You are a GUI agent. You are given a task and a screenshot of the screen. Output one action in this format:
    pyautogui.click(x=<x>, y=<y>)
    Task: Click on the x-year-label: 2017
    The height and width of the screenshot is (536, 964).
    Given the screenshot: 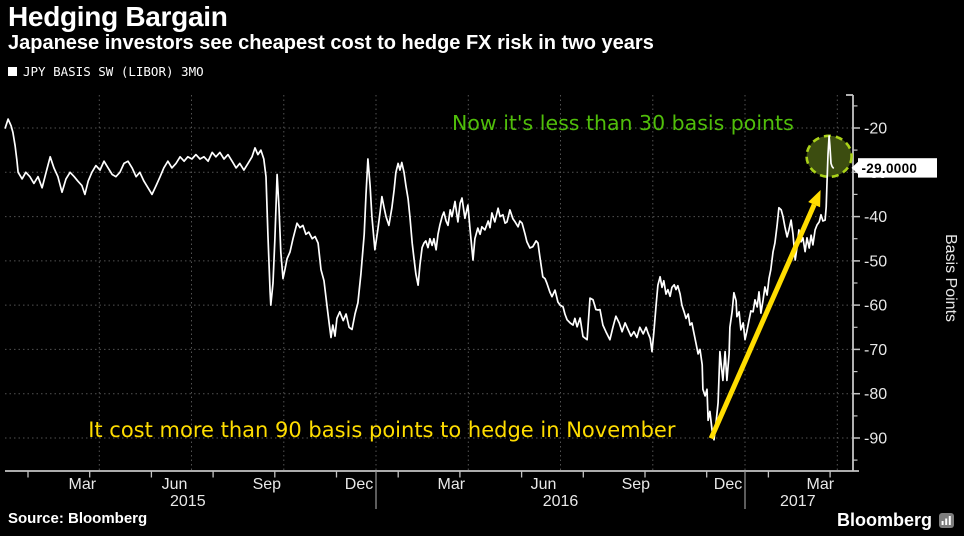 What is the action you would take?
    pyautogui.click(x=798, y=501)
    